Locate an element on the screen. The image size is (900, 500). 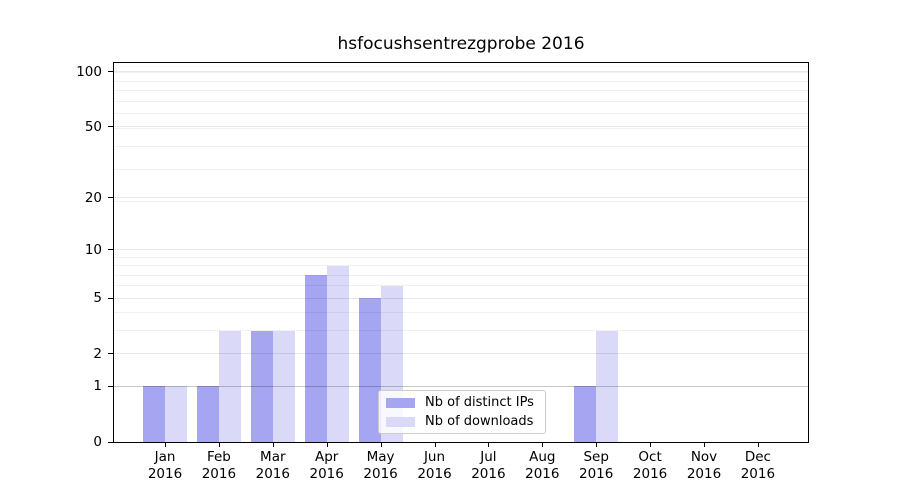
x-tick-label: Feb 2016 is located at coordinates (219, 466).